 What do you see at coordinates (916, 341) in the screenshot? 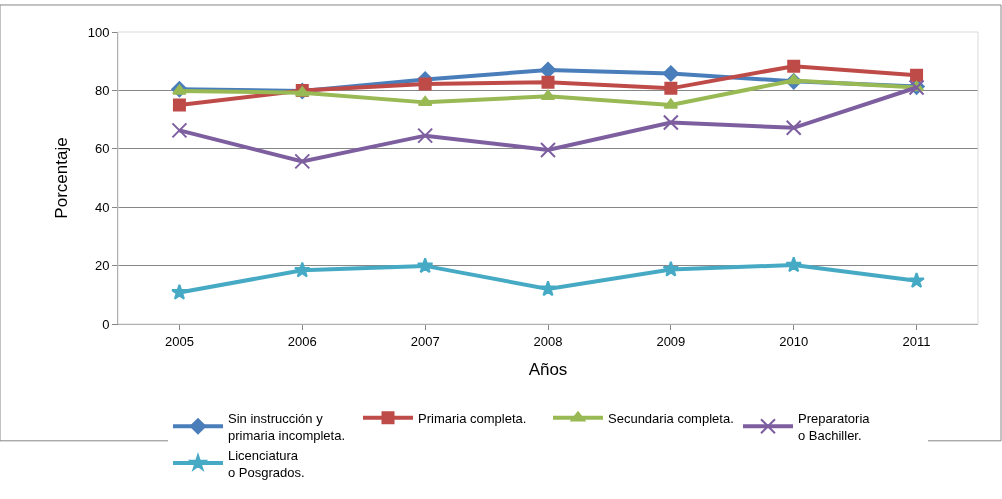
I see `x-tick-label: 2011` at bounding box center [916, 341].